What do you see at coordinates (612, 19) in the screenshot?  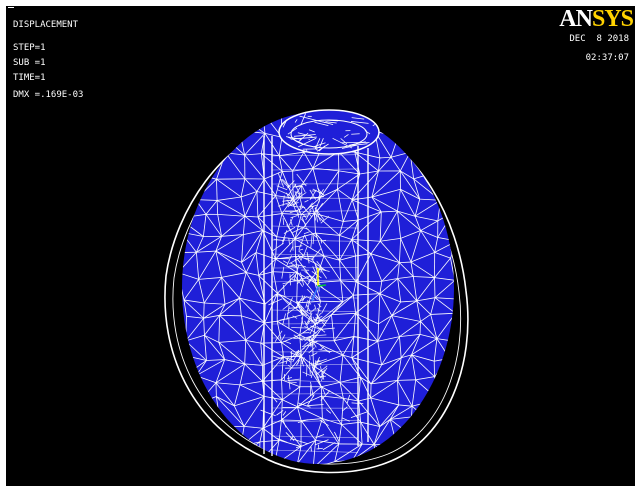 I see `logo-part-sys: SYS` at bounding box center [612, 19].